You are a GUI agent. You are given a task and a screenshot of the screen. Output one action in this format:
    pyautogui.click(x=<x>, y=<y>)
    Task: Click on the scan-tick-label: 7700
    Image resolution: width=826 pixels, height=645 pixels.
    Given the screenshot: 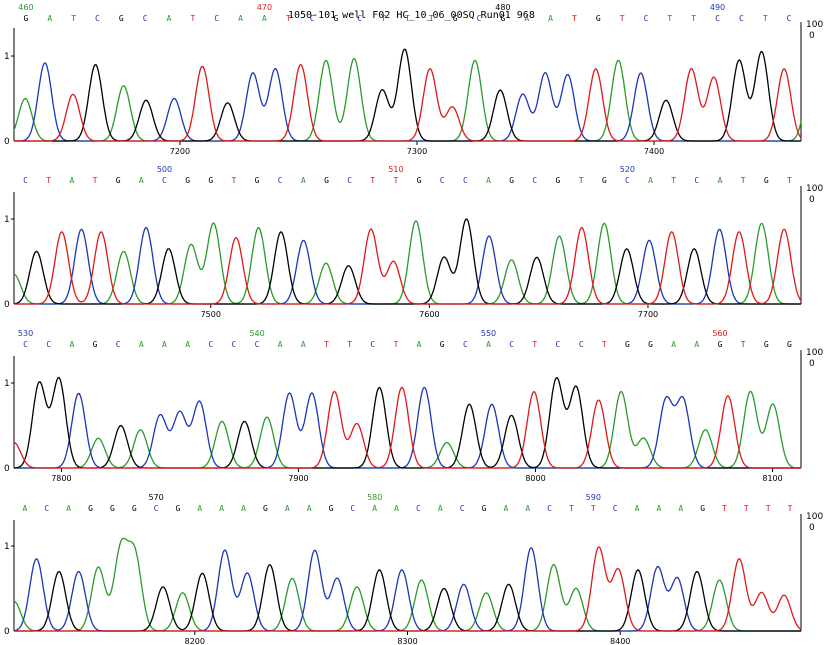 What is the action you would take?
    pyautogui.click(x=648, y=314)
    